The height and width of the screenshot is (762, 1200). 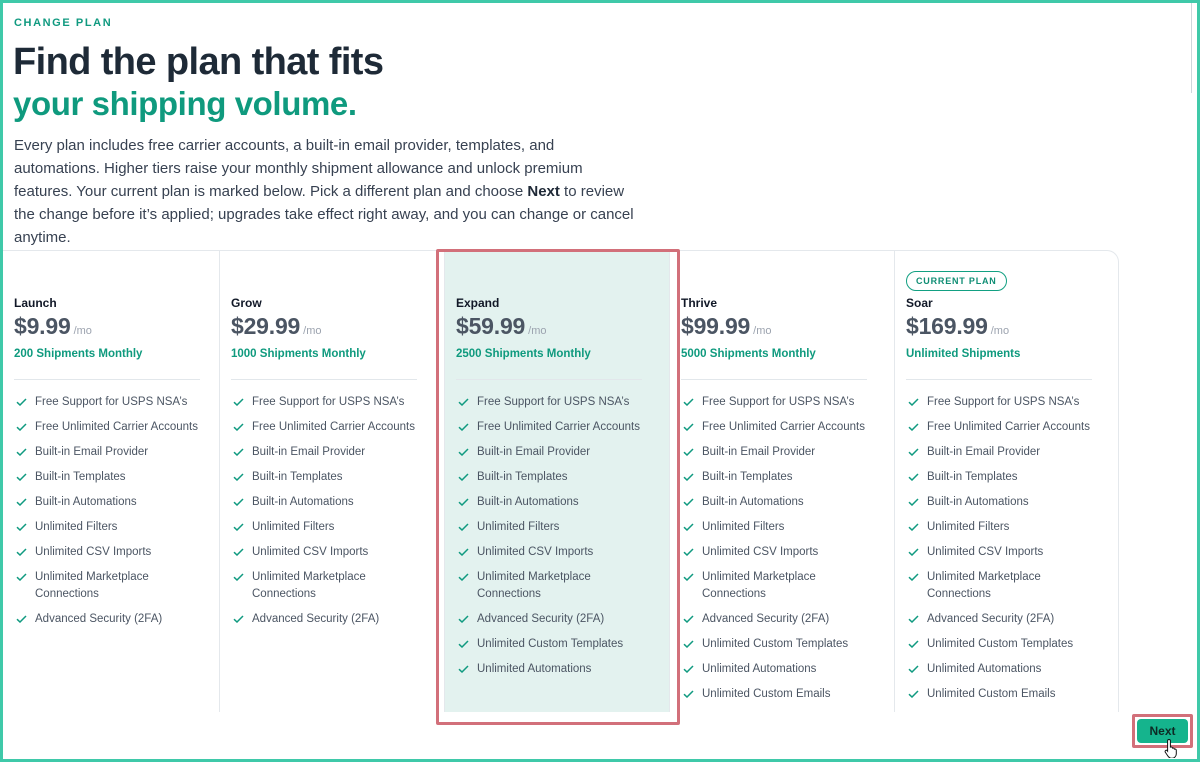 What do you see at coordinates (716, 326) in the screenshot?
I see `price-amount: $99.99` at bounding box center [716, 326].